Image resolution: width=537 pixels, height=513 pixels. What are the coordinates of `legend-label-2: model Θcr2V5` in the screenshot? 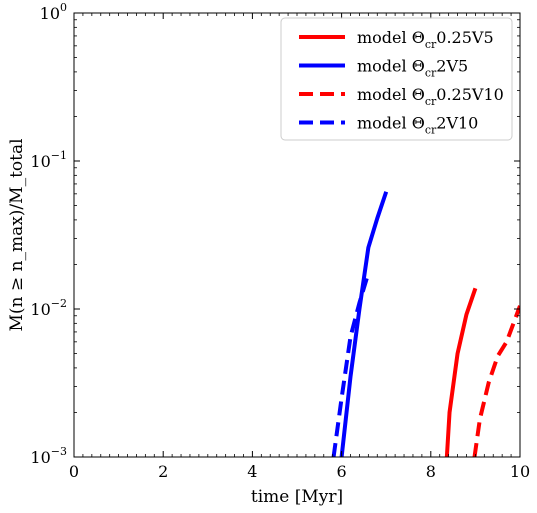 It's located at (412, 68).